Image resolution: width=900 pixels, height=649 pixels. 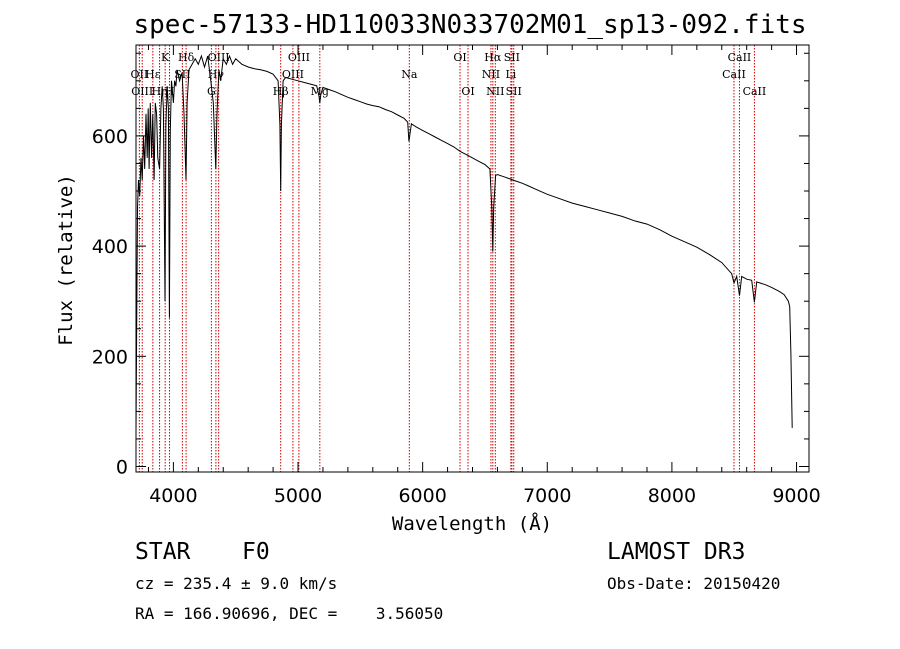 What do you see at coordinates (211, 91) in the screenshot?
I see `spectral-line-label: G` at bounding box center [211, 91].